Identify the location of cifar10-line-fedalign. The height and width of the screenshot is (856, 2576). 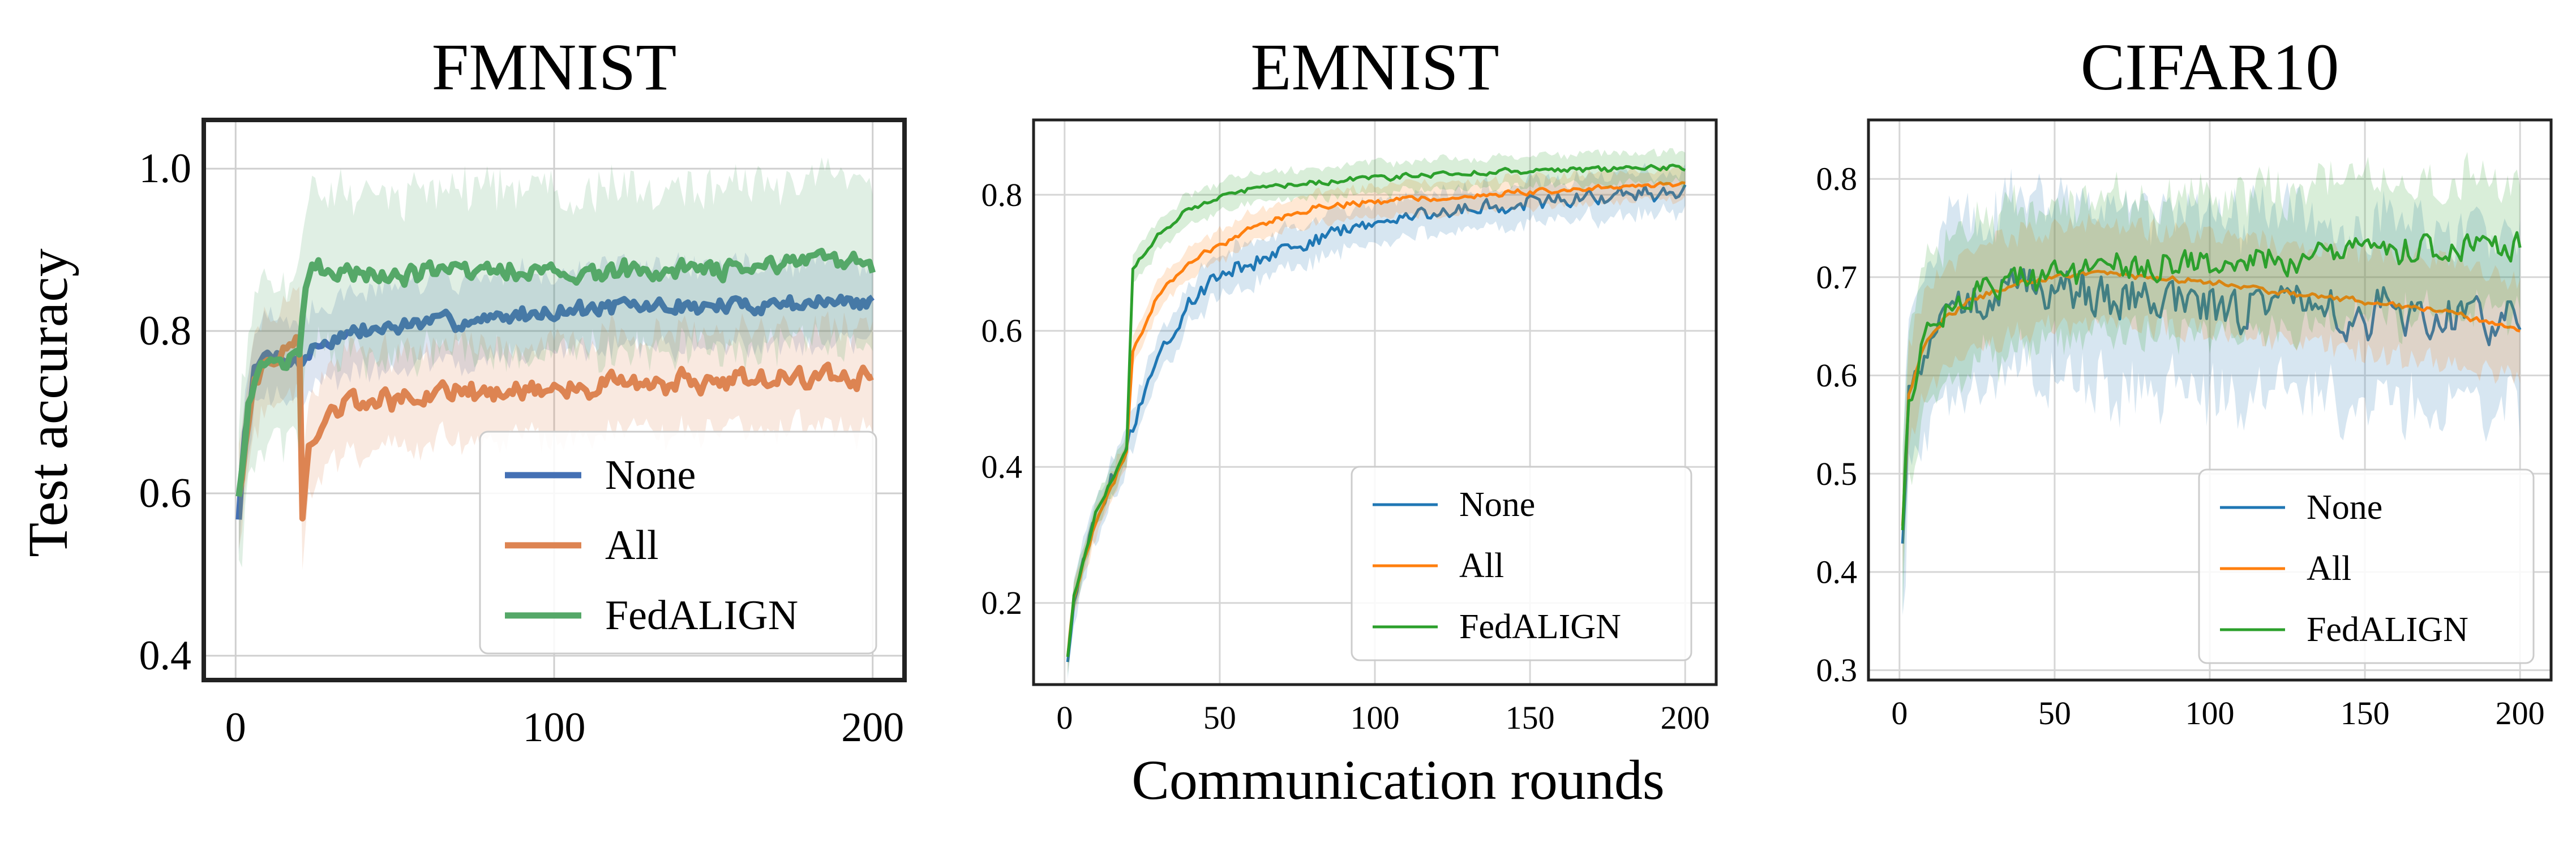
(2211, 381).